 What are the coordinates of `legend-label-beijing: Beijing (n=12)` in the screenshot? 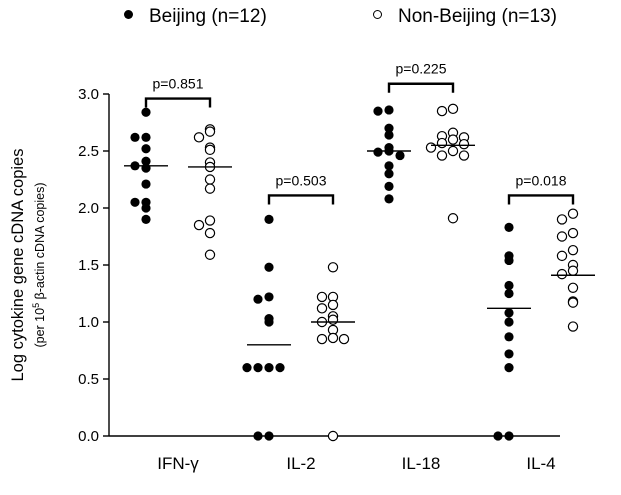 It's located at (208, 16).